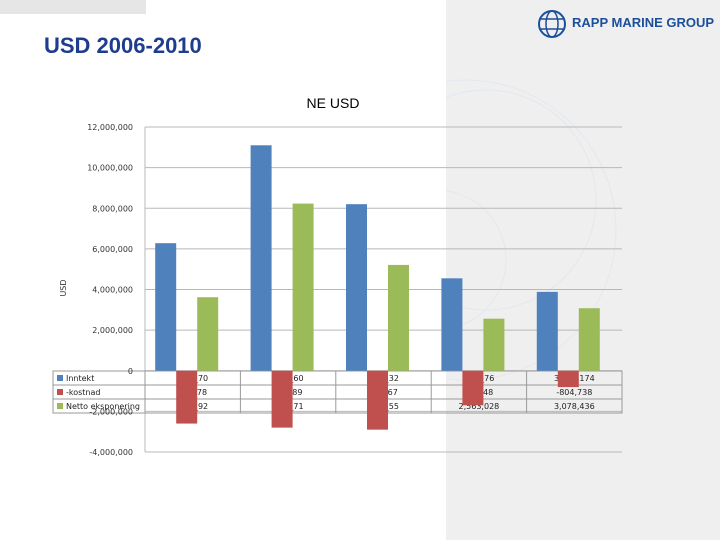  Describe the element at coordinates (111, 452) in the screenshot. I see `y-tick-label: -4,000,000` at that location.